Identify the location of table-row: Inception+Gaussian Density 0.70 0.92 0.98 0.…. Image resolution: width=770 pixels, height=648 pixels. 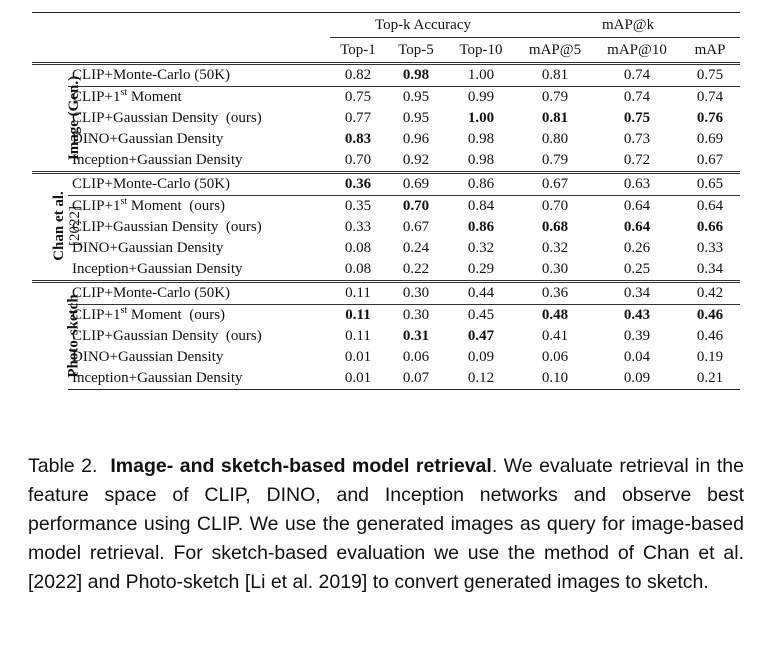
(386, 161).